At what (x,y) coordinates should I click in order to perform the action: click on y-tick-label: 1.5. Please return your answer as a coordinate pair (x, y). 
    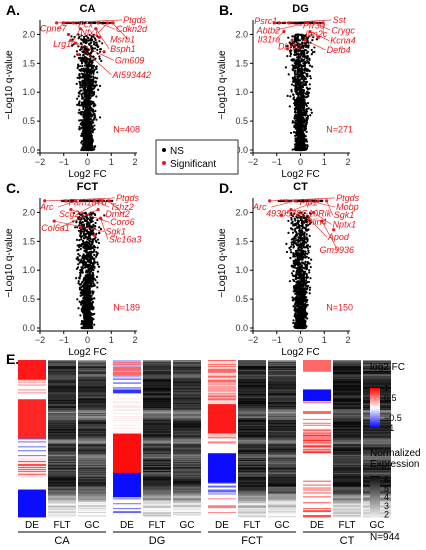
    Looking at the image, I should click on (241, 241).